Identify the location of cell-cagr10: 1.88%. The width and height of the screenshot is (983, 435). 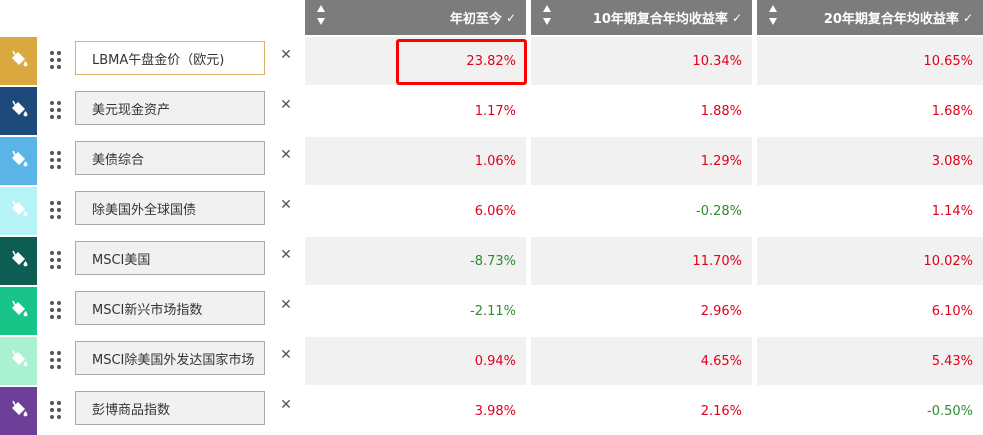
(641, 111).